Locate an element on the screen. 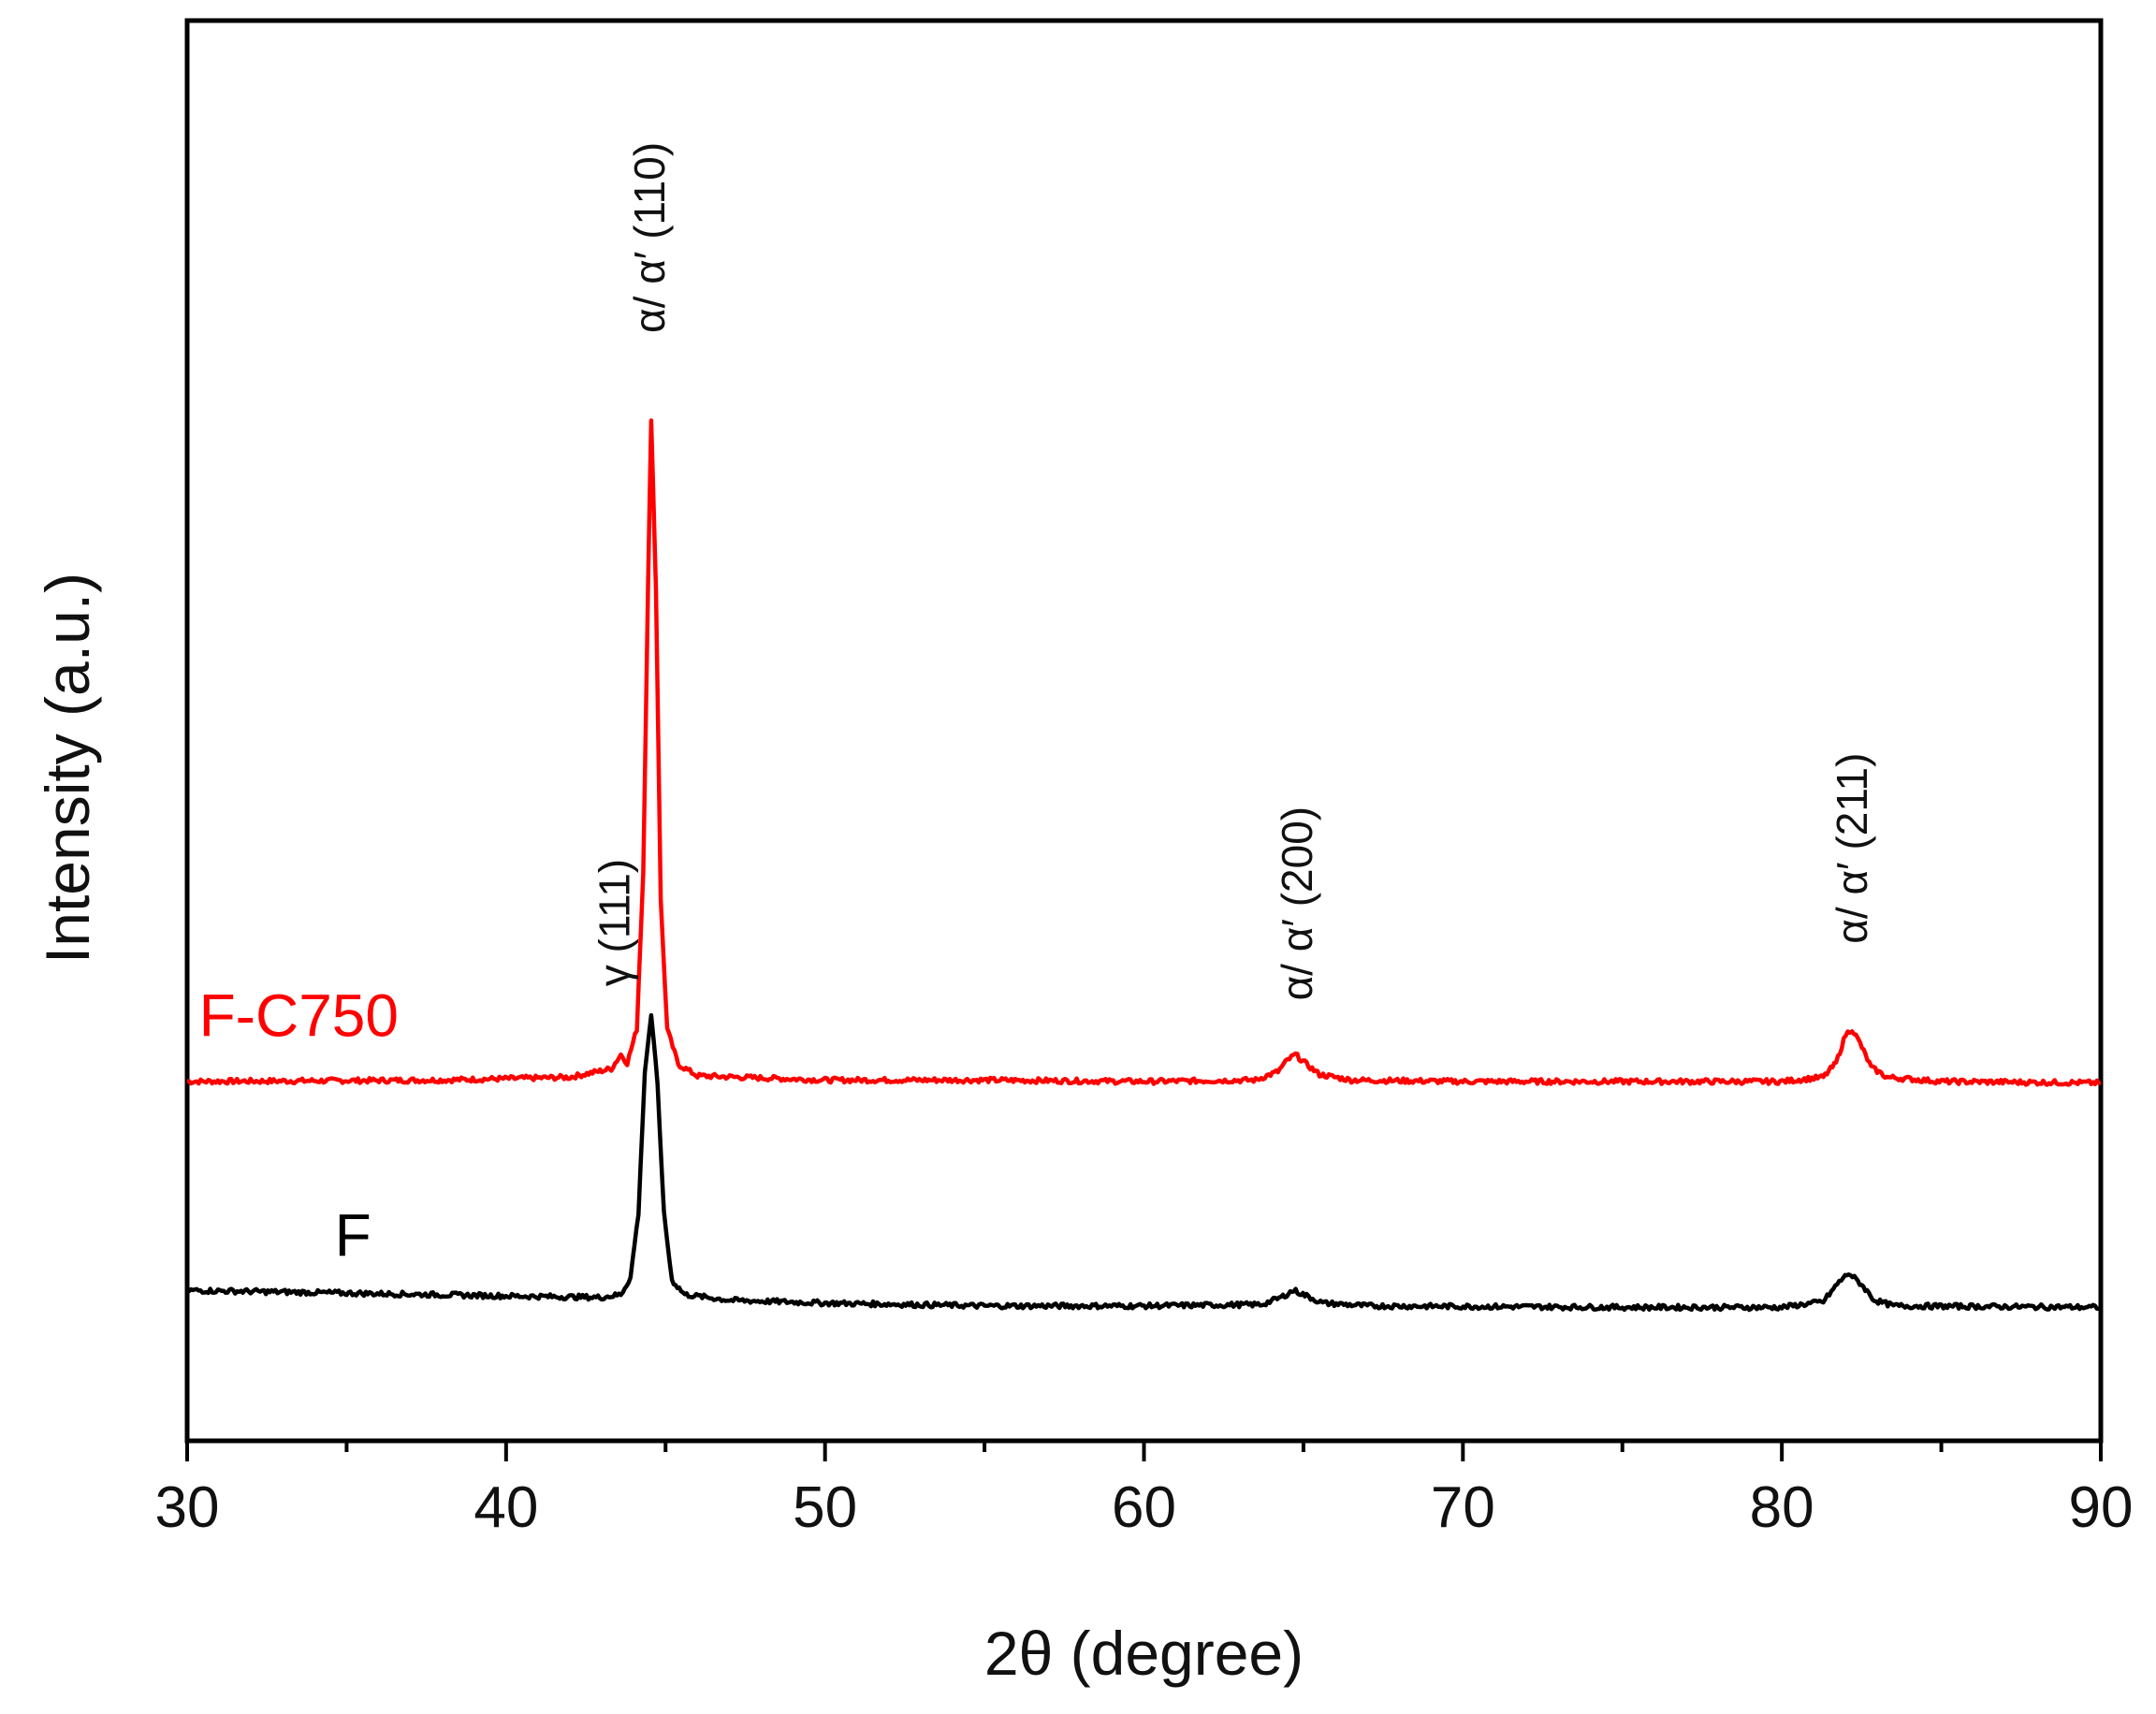 This screenshot has height=1714, width=2156. peak-annotation: α/ α′ (110) is located at coordinates (649, 238).